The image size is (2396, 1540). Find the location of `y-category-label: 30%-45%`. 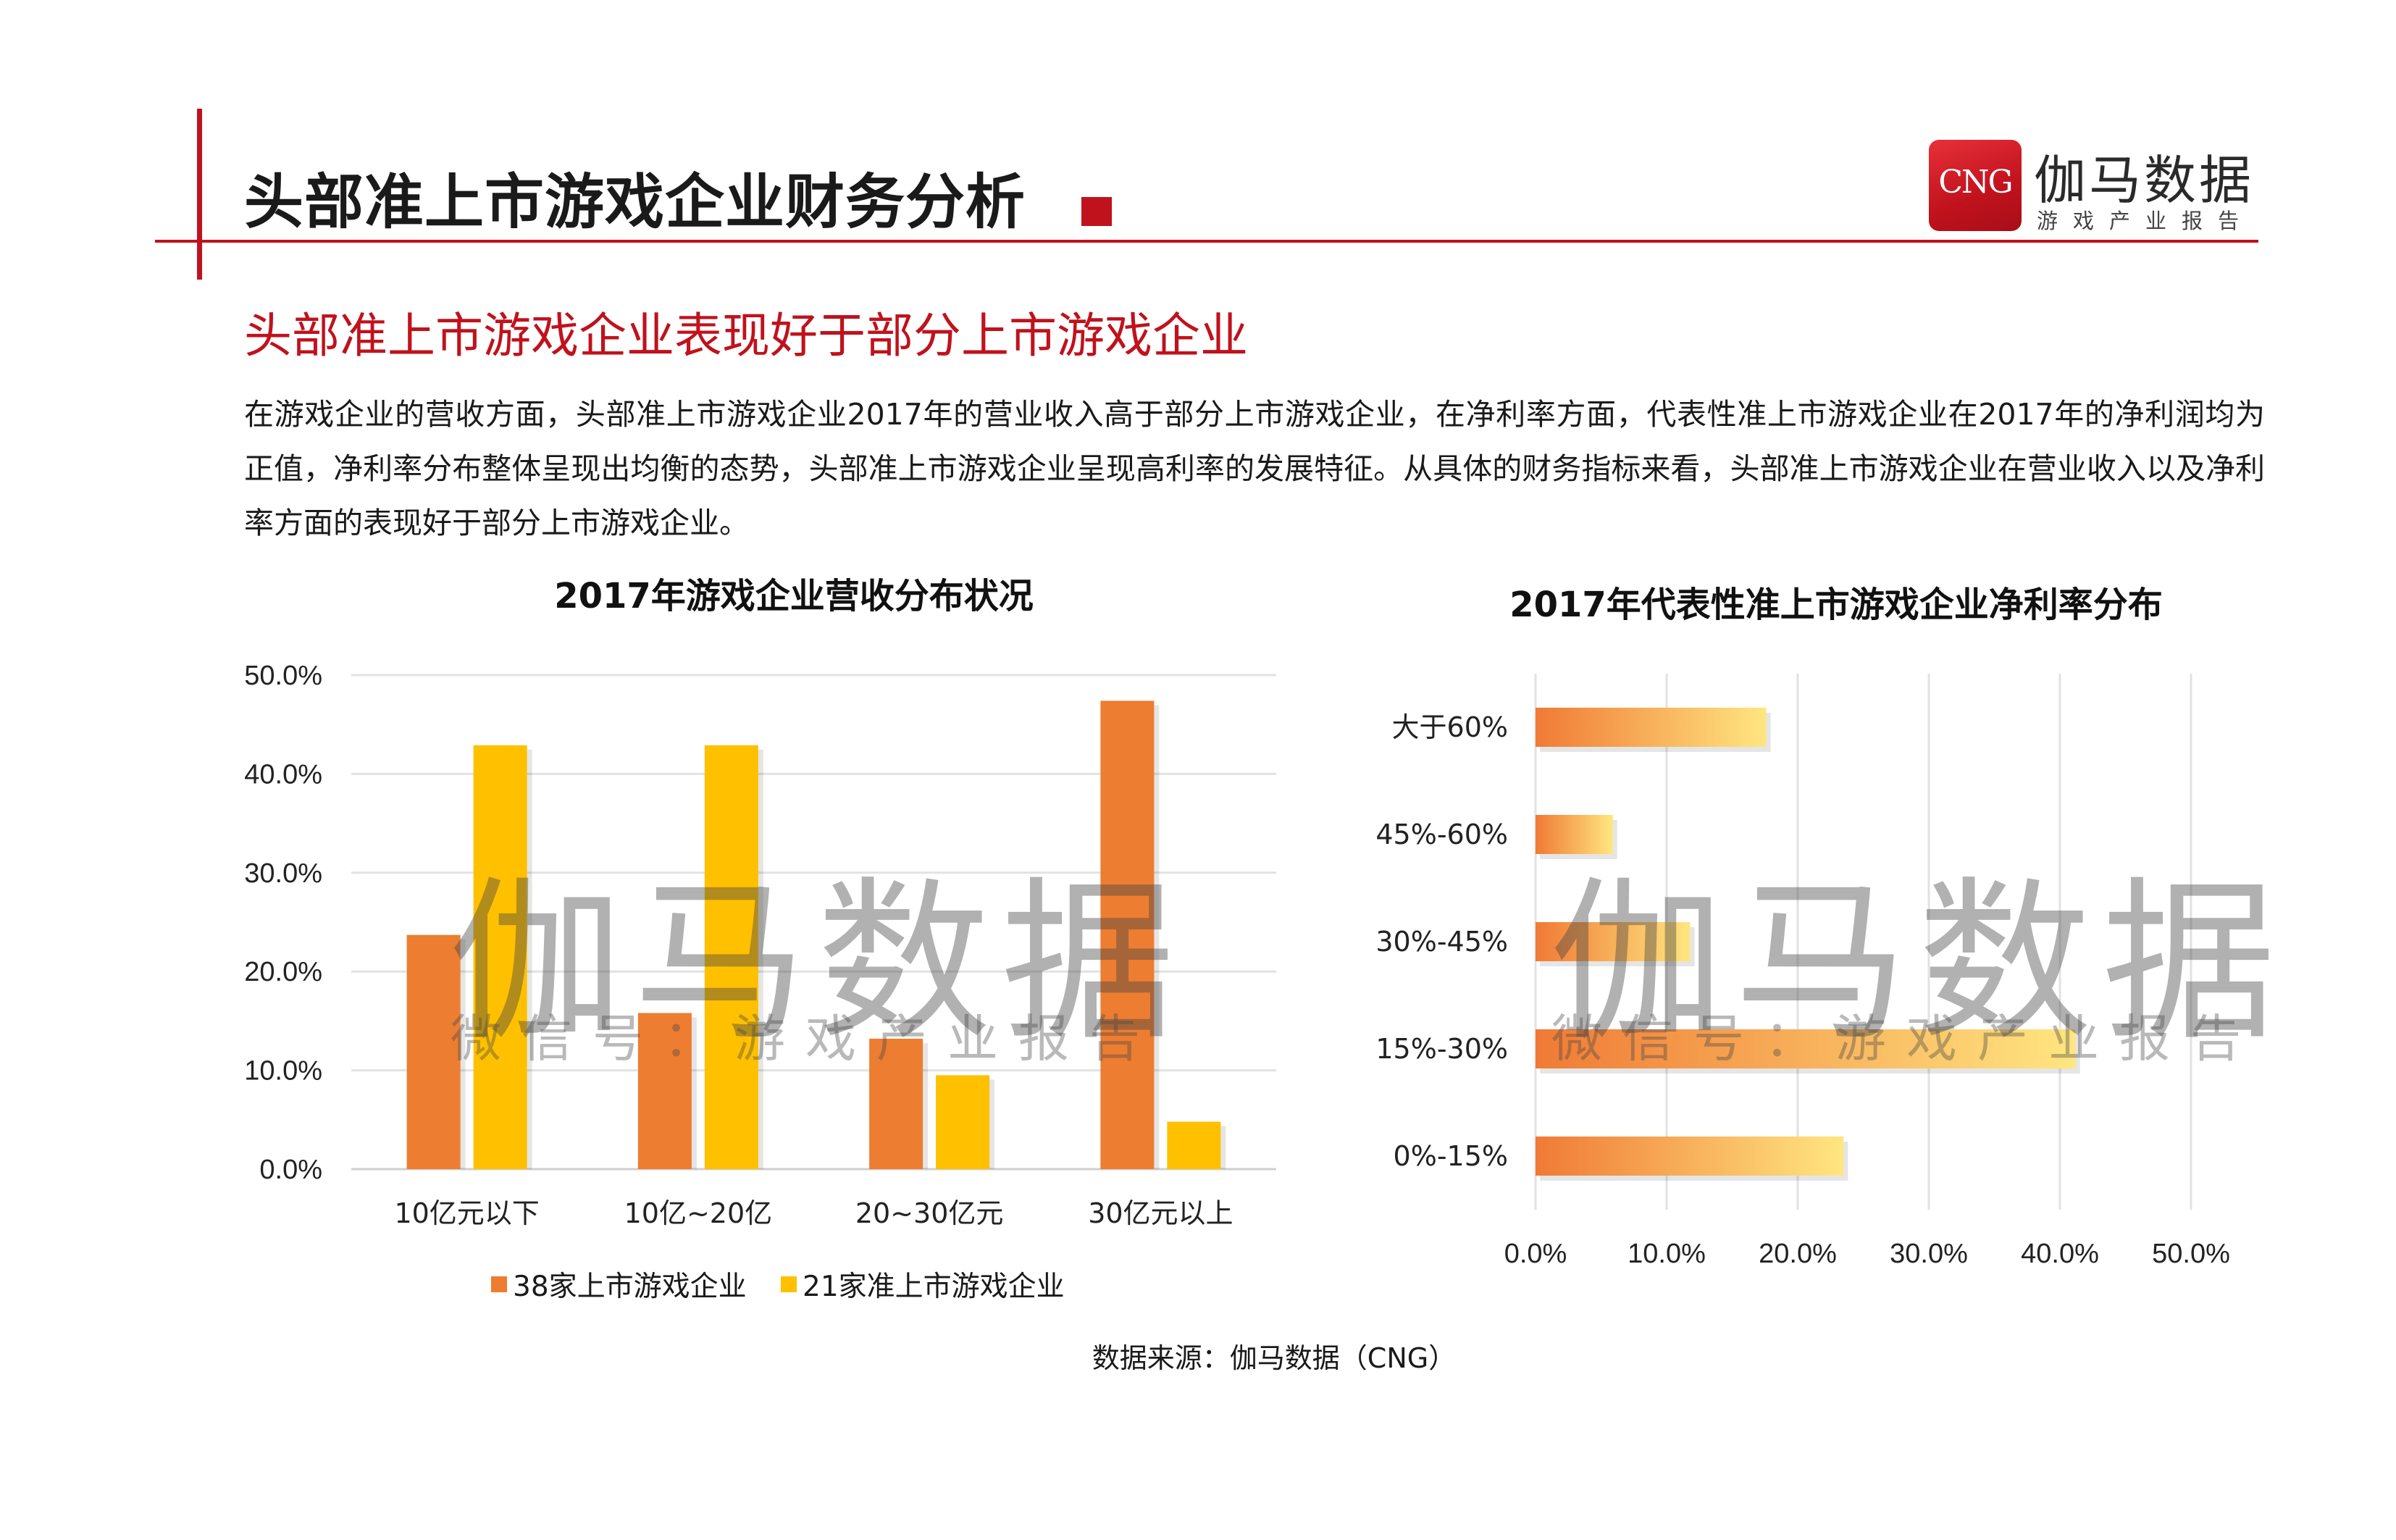

y-category-label: 30%-45% is located at coordinates (1441, 942).